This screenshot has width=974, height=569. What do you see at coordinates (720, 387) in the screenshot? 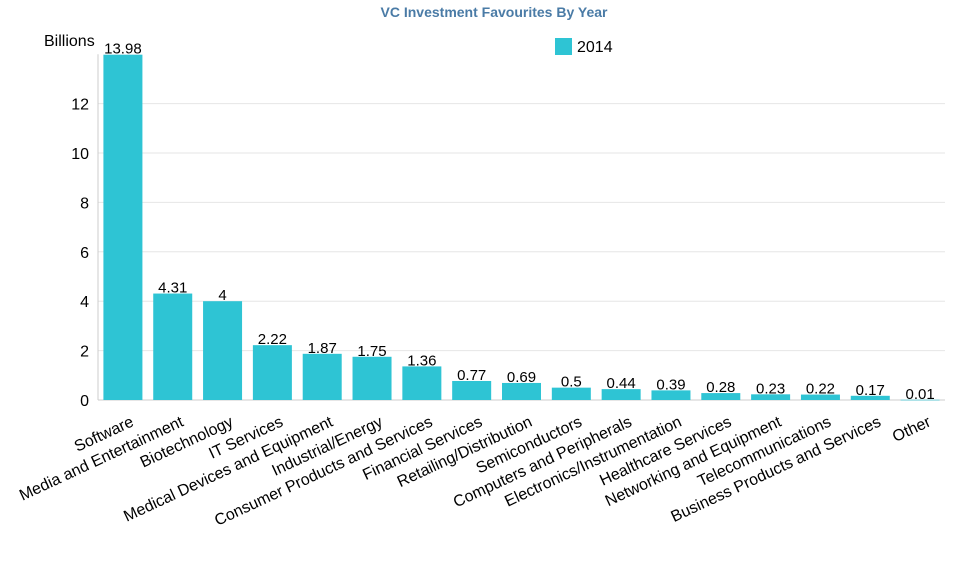
I see `data-label: 0.28` at bounding box center [720, 387].